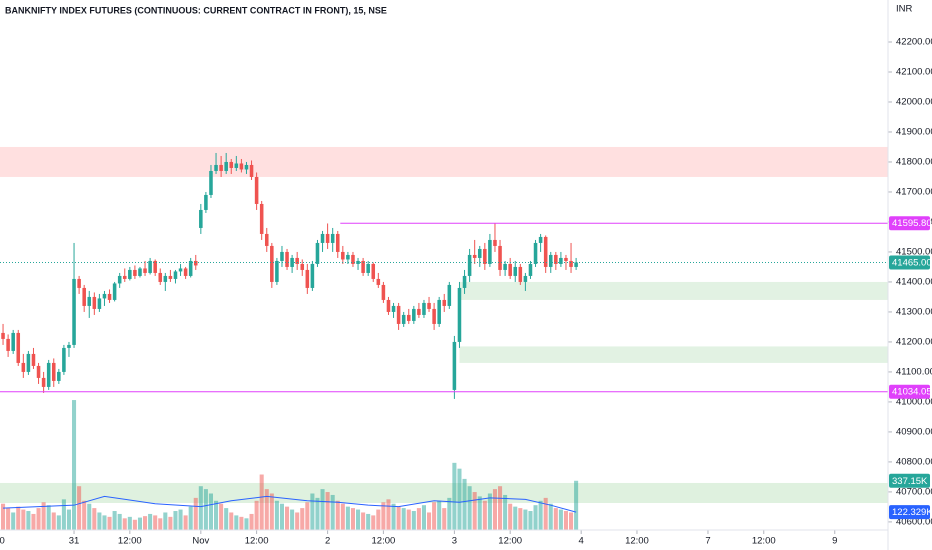 The width and height of the screenshot is (932, 550). What do you see at coordinates (290, 504) in the screenshot?
I see `volume-ma-line` at bounding box center [290, 504].